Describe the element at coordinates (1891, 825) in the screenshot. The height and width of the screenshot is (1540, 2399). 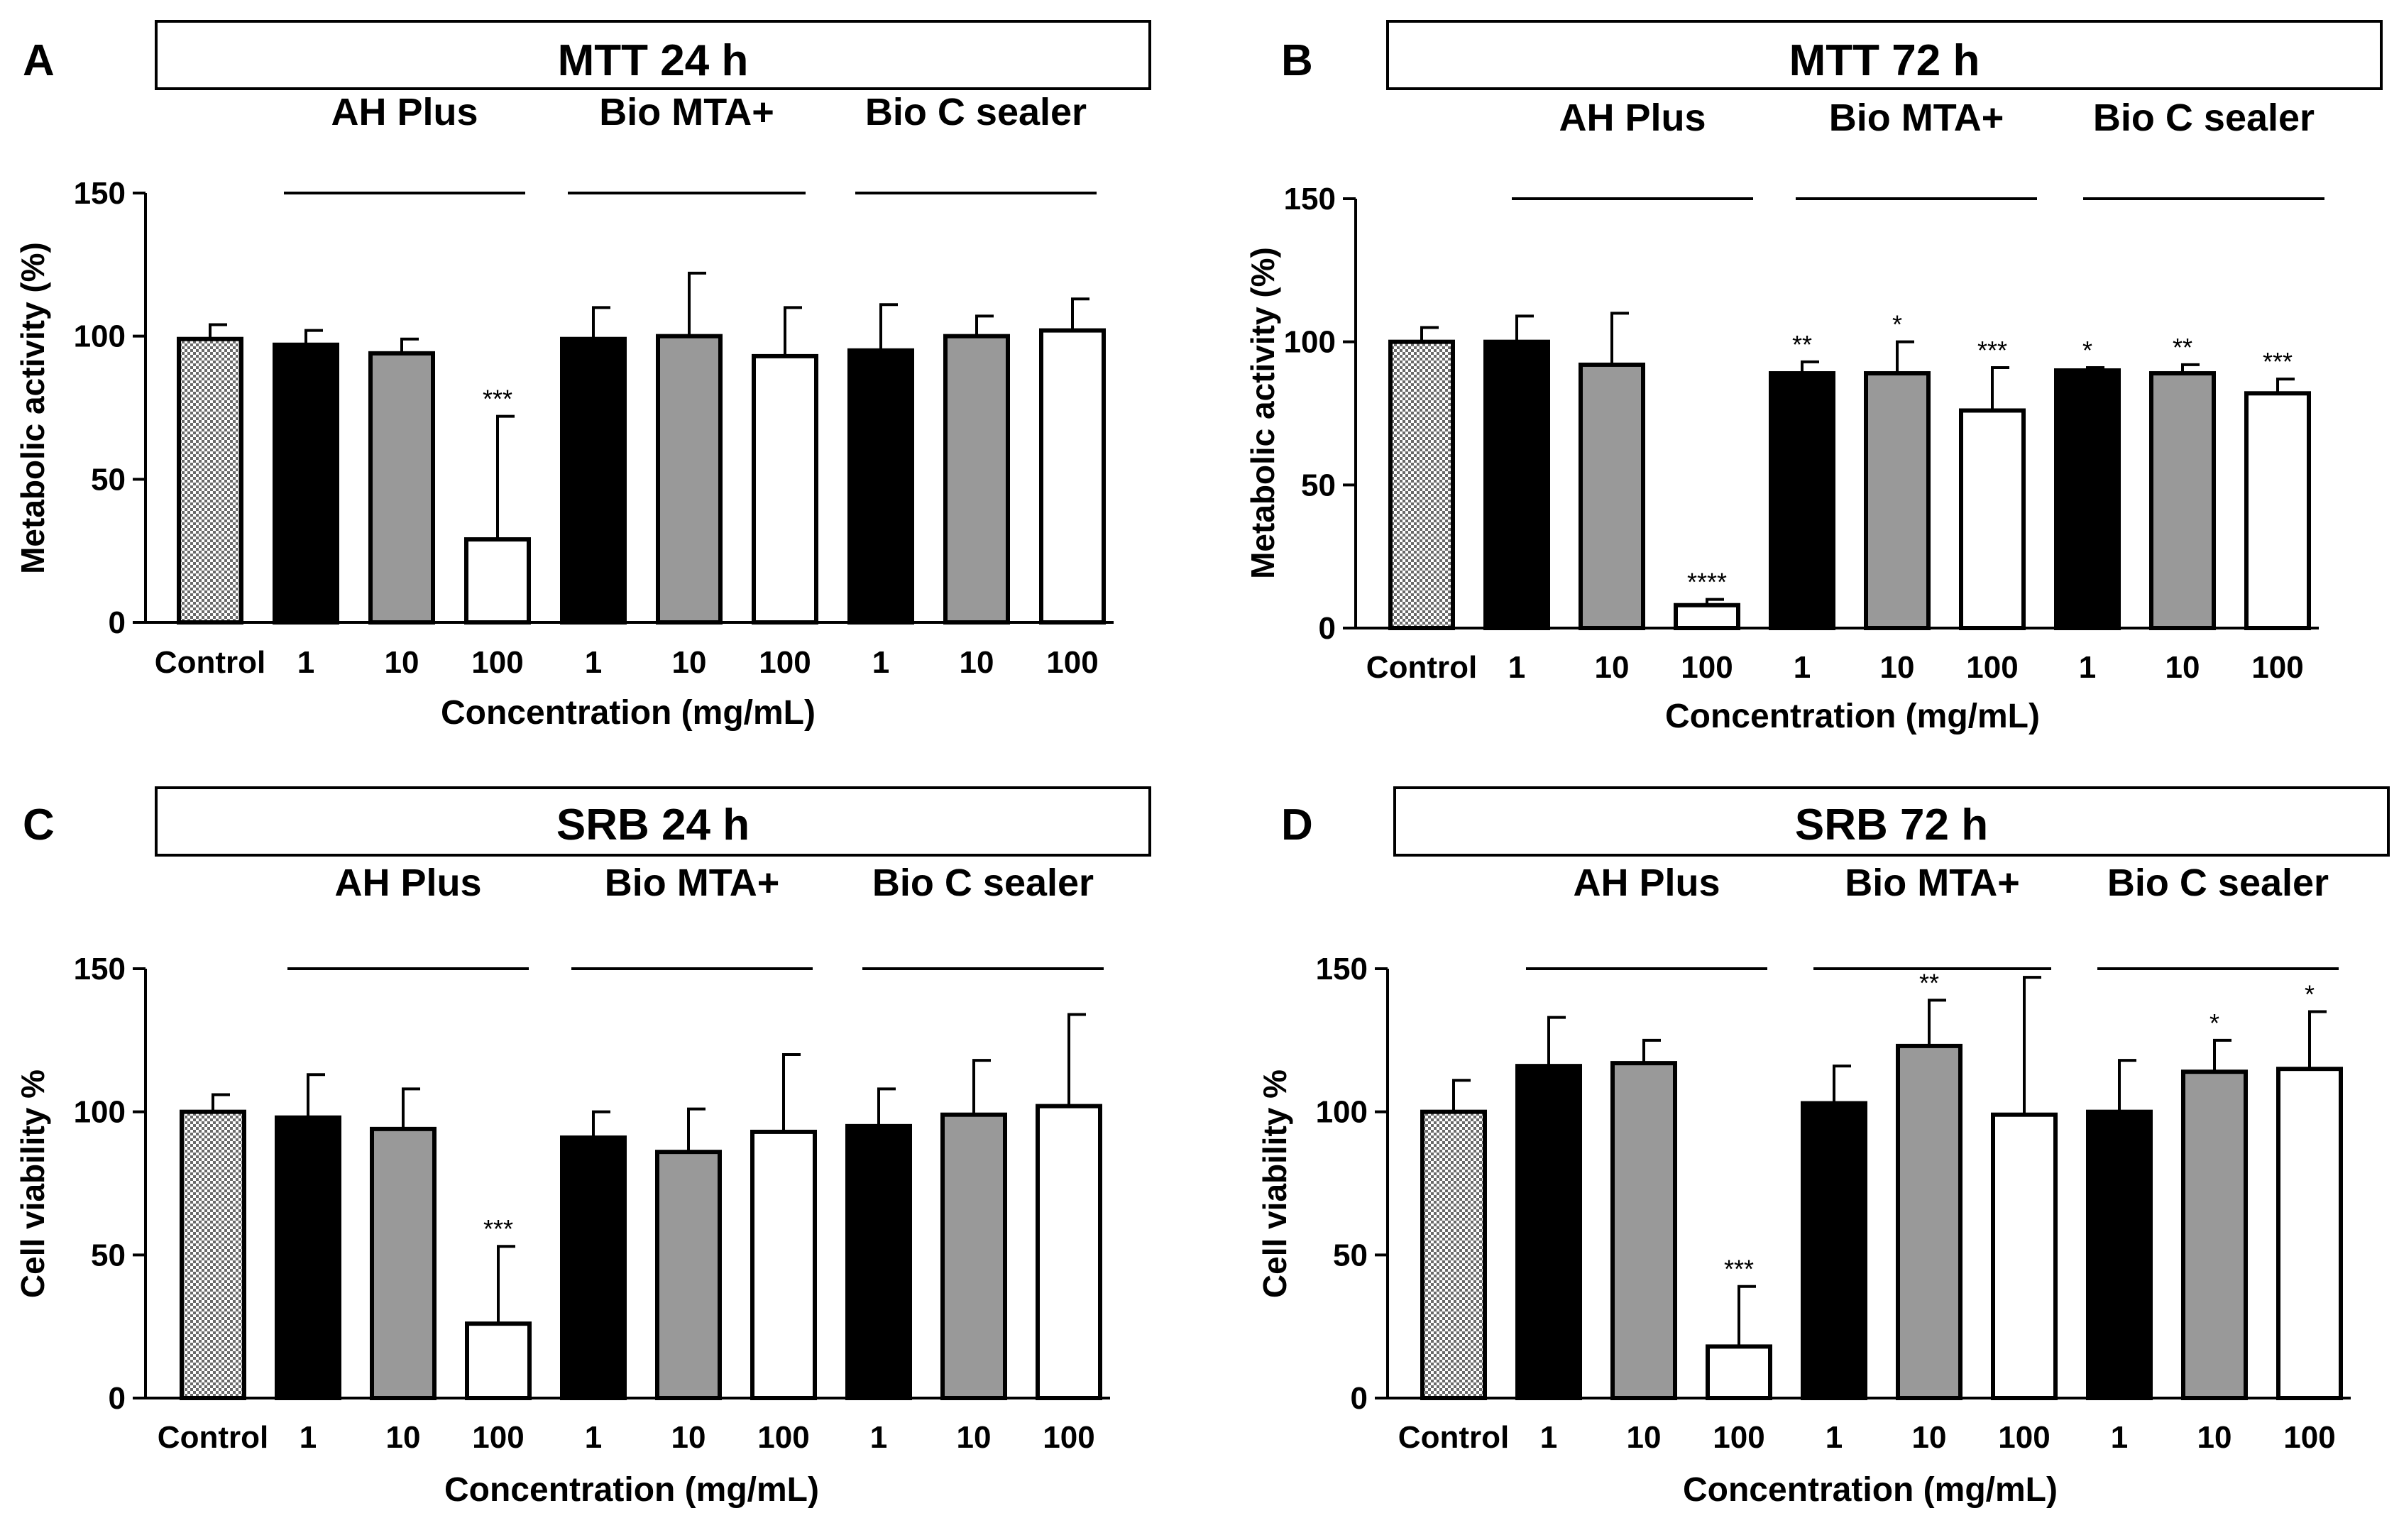
I see `chart-title: SRB 72 h` at that location.